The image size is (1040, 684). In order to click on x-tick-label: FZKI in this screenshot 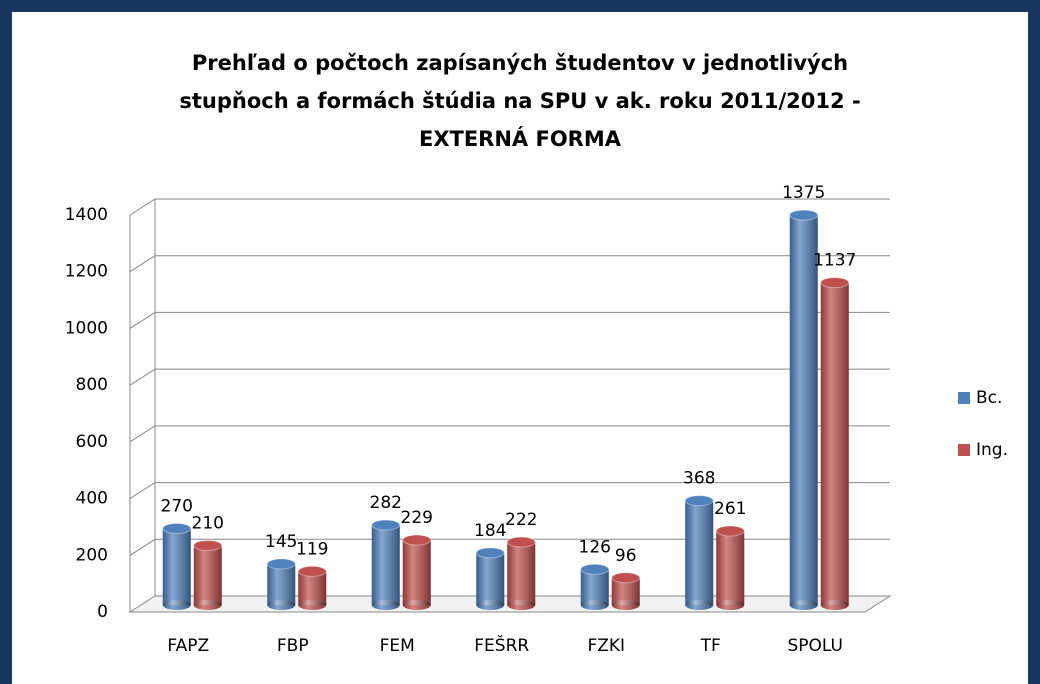, I will do `click(606, 646)`.